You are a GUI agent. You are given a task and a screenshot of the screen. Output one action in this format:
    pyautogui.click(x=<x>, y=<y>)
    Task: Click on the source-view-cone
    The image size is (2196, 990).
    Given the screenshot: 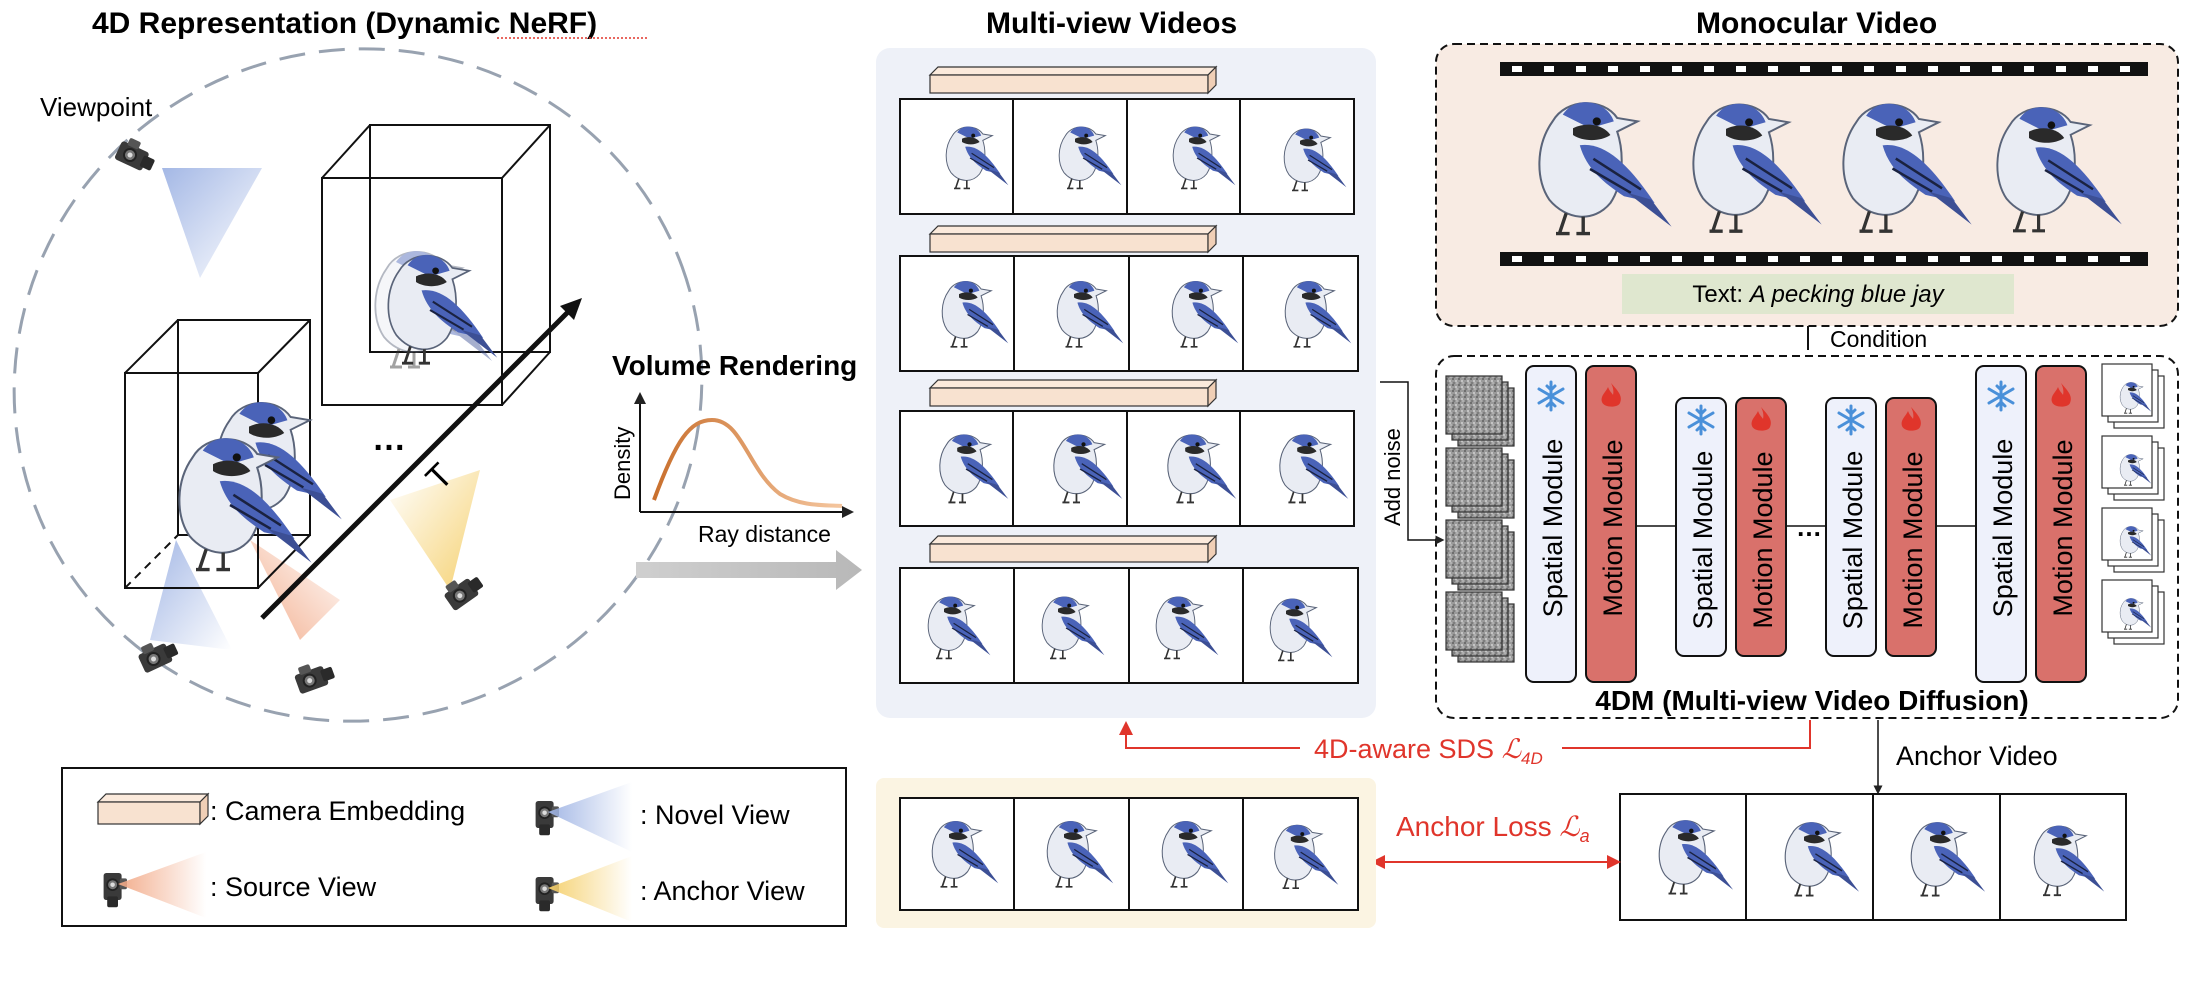 What is the action you would take?
    pyautogui.click(x=295, y=590)
    